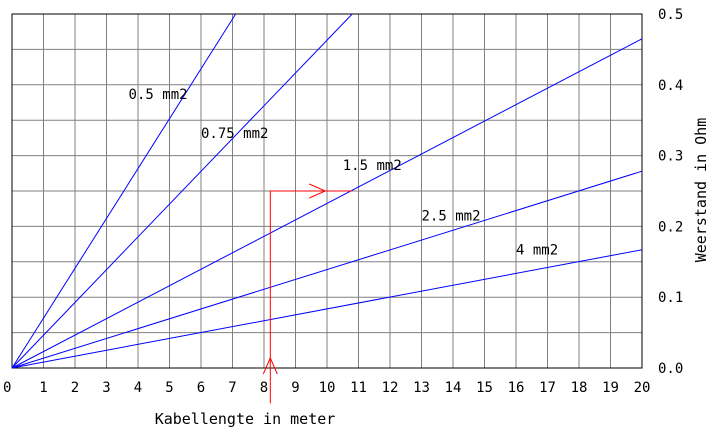  Describe the element at coordinates (670, 192) in the screenshot. I see `y-tick-labels: 0.0 0.1 0.2 0.3 0.4 0.5` at that location.